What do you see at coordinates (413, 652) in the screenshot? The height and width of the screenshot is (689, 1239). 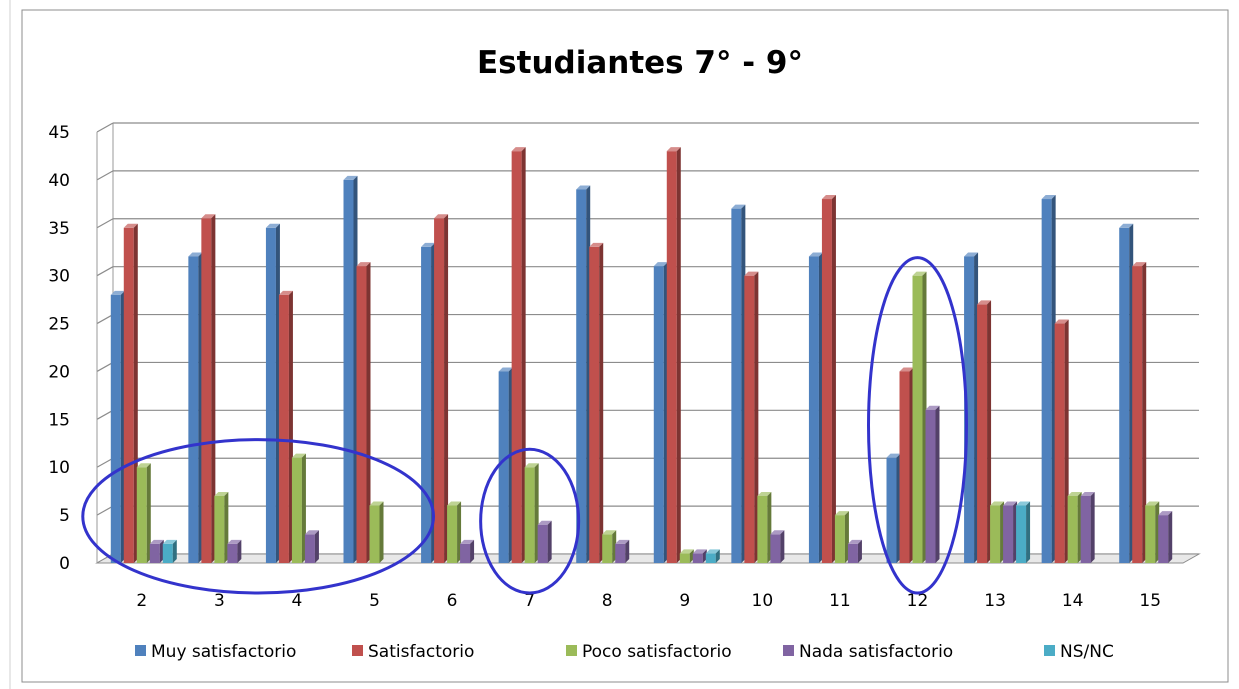 I see `legend-item: Satisfactorio` at bounding box center [413, 652].